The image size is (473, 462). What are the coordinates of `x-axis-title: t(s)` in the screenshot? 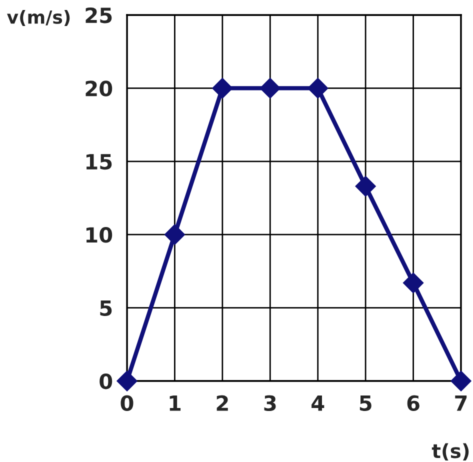 It's located at (450, 452).